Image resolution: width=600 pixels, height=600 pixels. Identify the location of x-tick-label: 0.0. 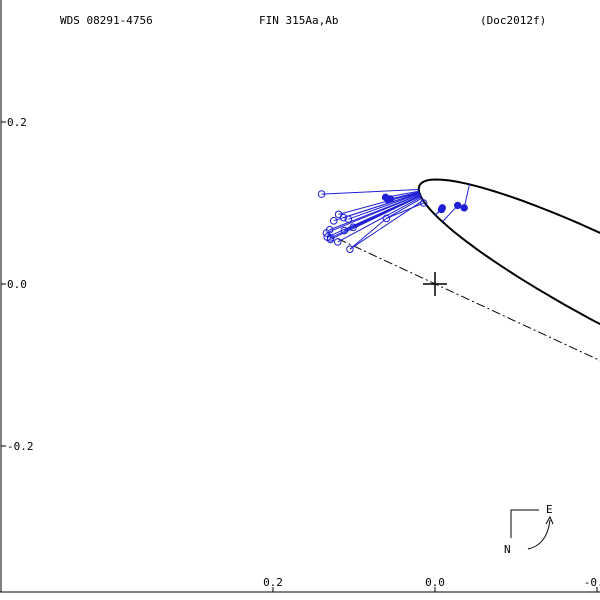
(435, 582).